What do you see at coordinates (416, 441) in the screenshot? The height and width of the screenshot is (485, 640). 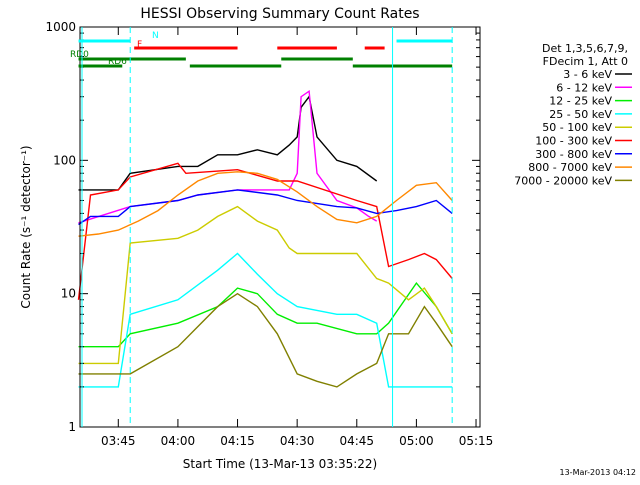 I see `x-tick-label: 05:00` at bounding box center [416, 441].